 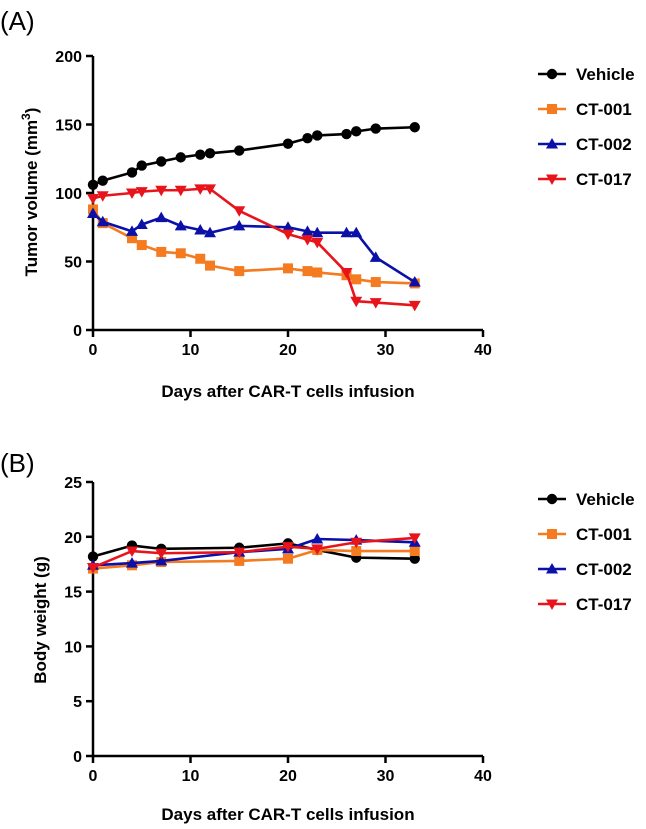 I want to click on panel-a-x-tick-label: 40, so click(x=483, y=350).